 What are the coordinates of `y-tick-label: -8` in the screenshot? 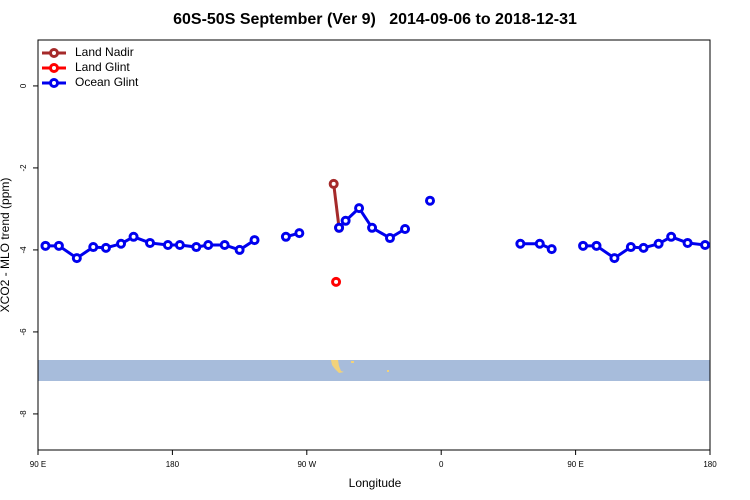 It's located at (23, 414).